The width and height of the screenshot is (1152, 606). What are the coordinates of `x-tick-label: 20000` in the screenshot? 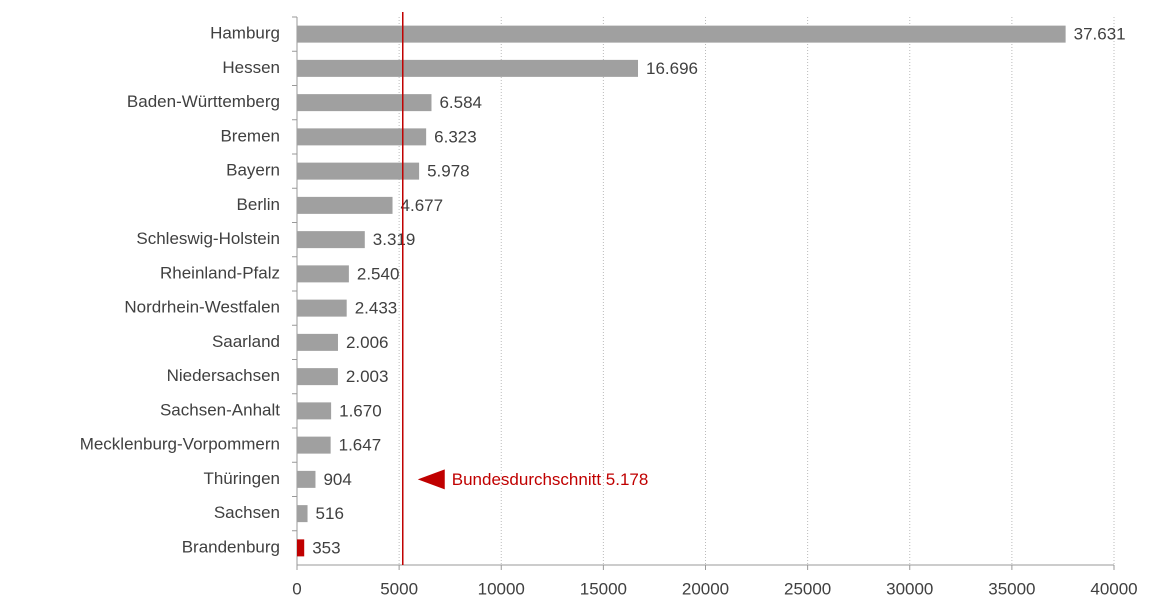 It's located at (705, 588).